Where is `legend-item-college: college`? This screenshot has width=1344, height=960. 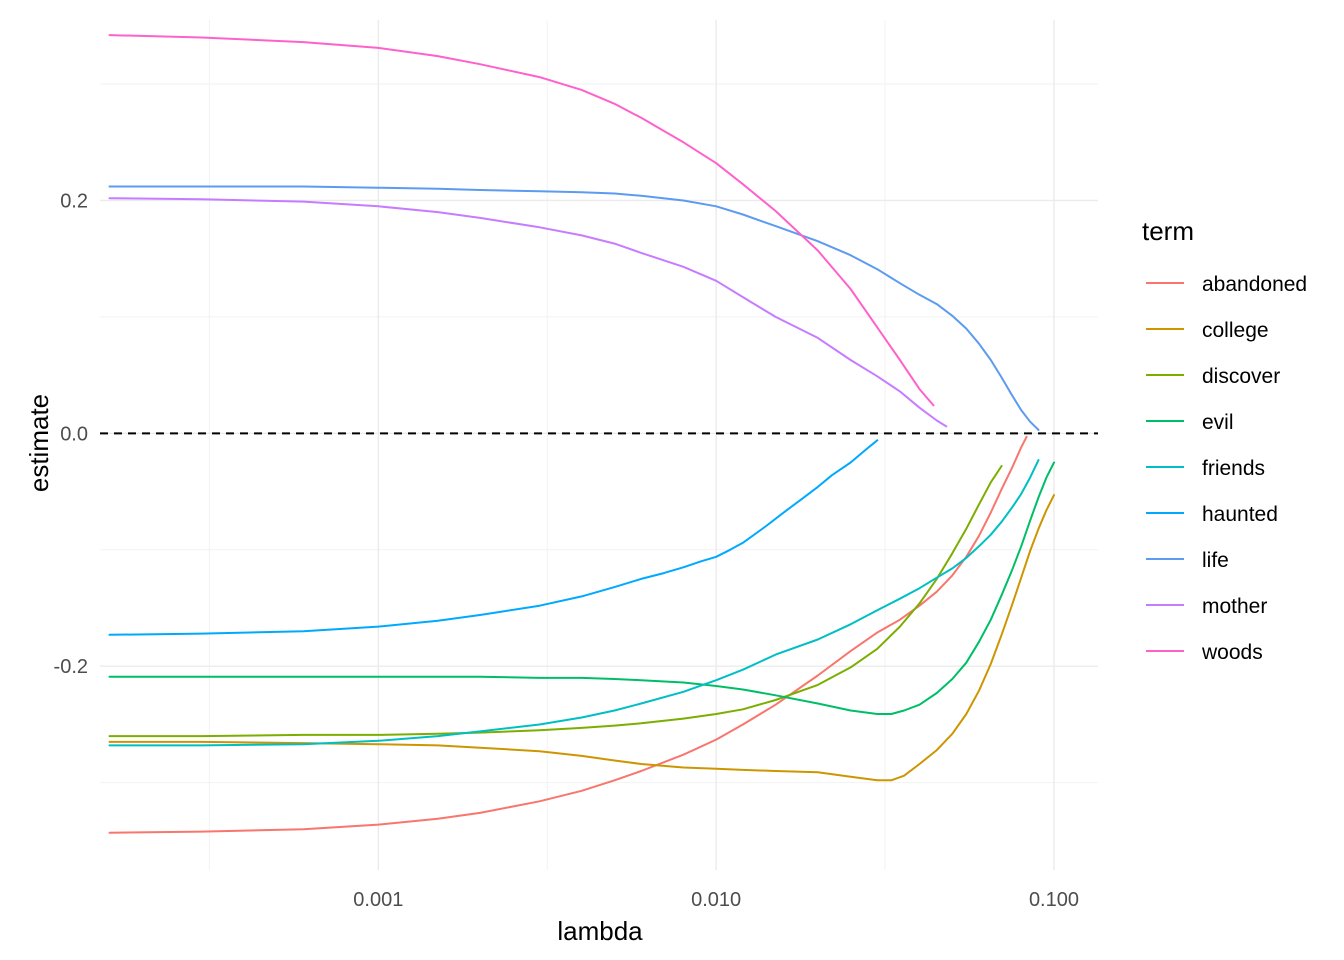 legend-item-college: college is located at coordinates (1207, 330).